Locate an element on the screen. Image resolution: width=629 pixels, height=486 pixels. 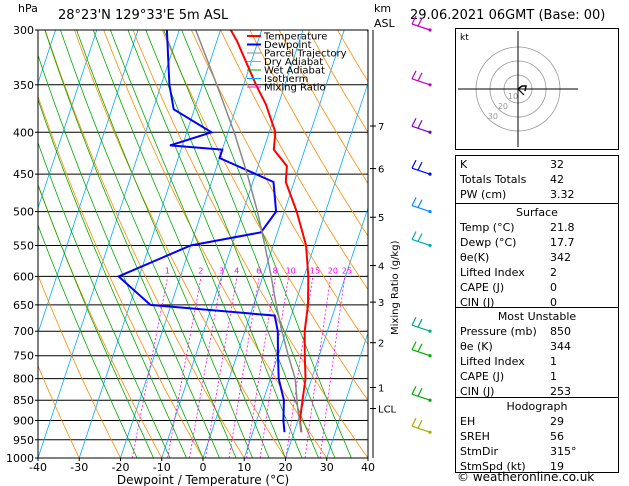
mu-row: Pressure (mb) 850 is located at coordinates (515, 331).